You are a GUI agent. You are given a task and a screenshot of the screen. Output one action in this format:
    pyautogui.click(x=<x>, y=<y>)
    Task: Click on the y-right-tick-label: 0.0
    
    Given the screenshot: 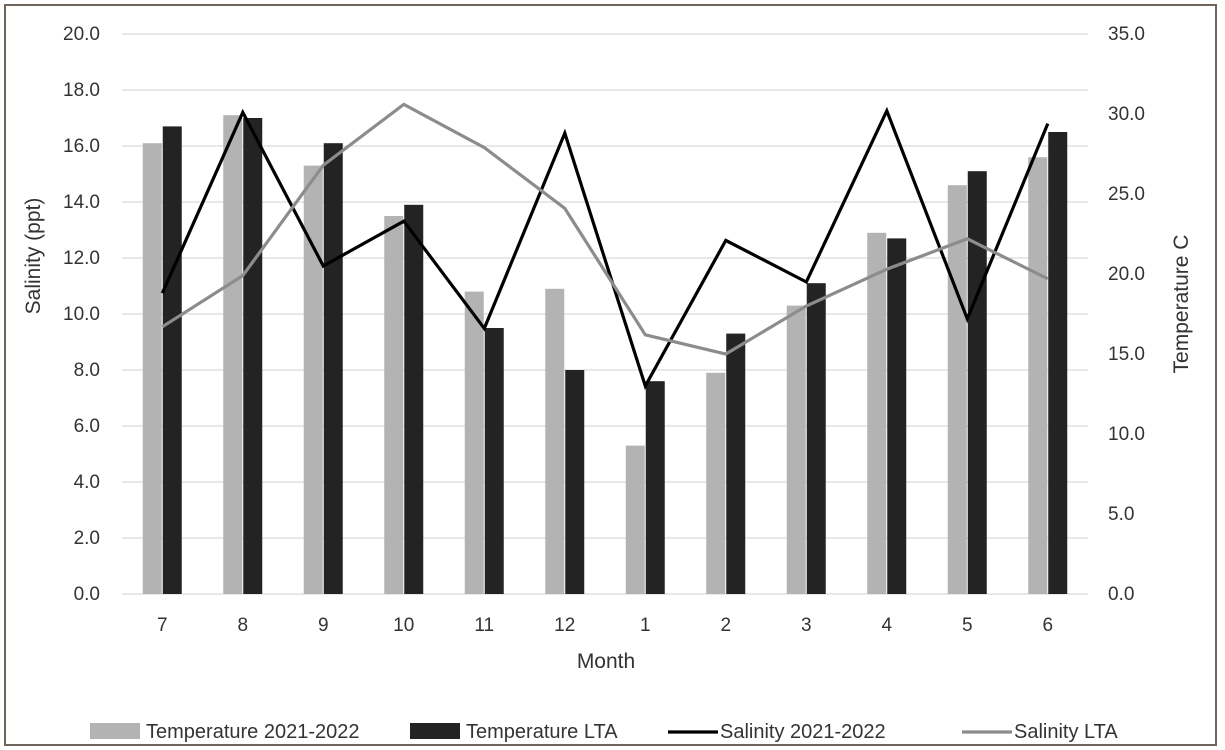 What is the action you would take?
    pyautogui.click(x=1121, y=594)
    